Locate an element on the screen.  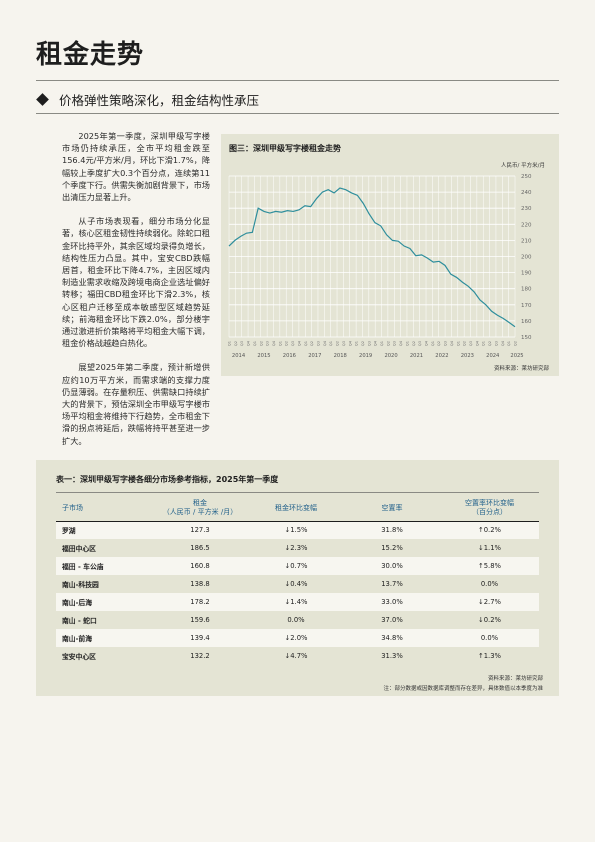
table-note: 注：部分数据或因数据库调整而存在差异，具体数值以本季度为准 is located at coordinates (463, 689).